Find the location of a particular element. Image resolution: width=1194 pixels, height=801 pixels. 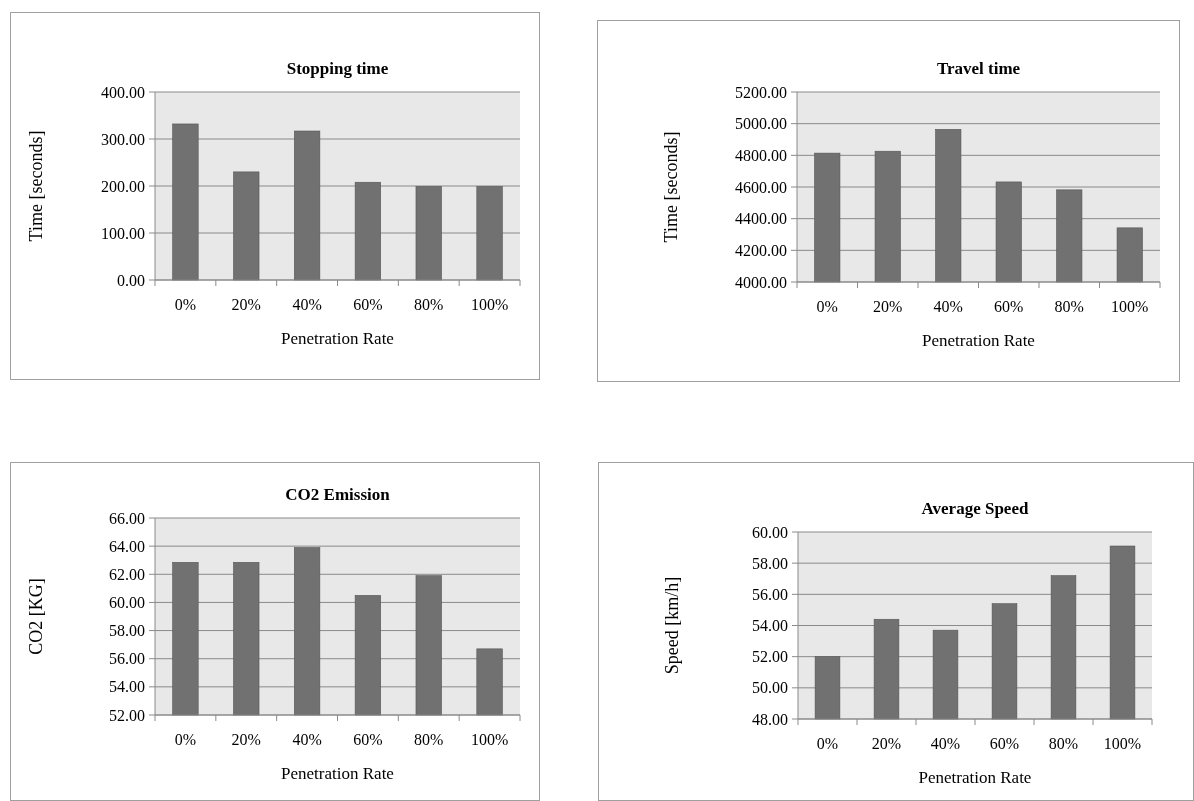

y-tick-label: 50.00 is located at coordinates (770, 688).